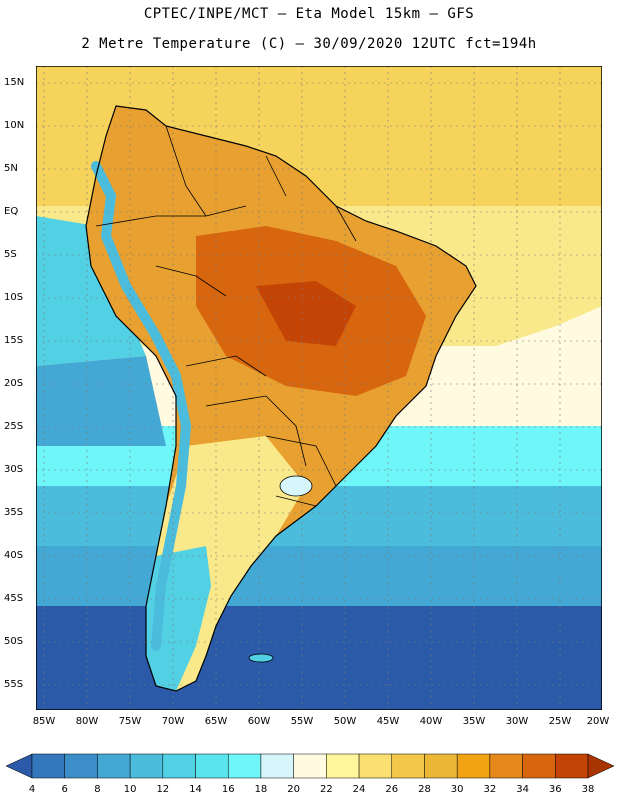 The width and height of the screenshot is (618, 800). What do you see at coordinates (555, 789) in the screenshot?
I see `colorbar-tick-label: 36` at bounding box center [555, 789].